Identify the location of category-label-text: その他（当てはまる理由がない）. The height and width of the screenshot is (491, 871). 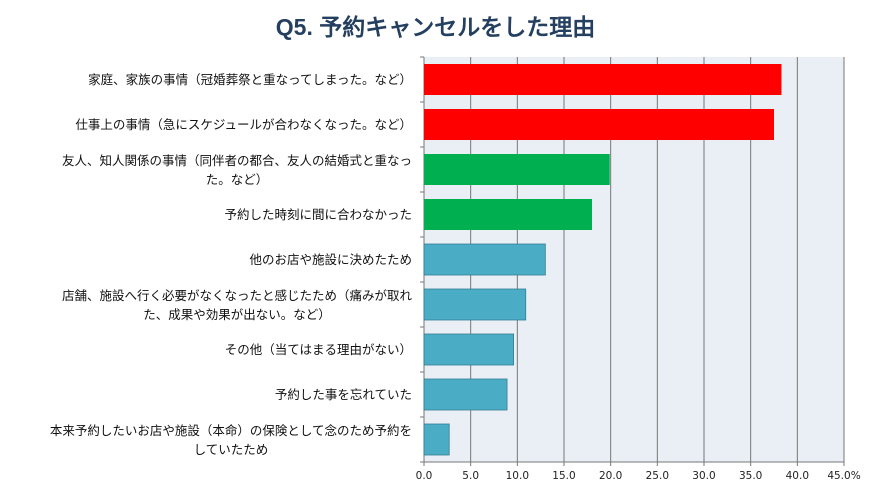
(318, 349).